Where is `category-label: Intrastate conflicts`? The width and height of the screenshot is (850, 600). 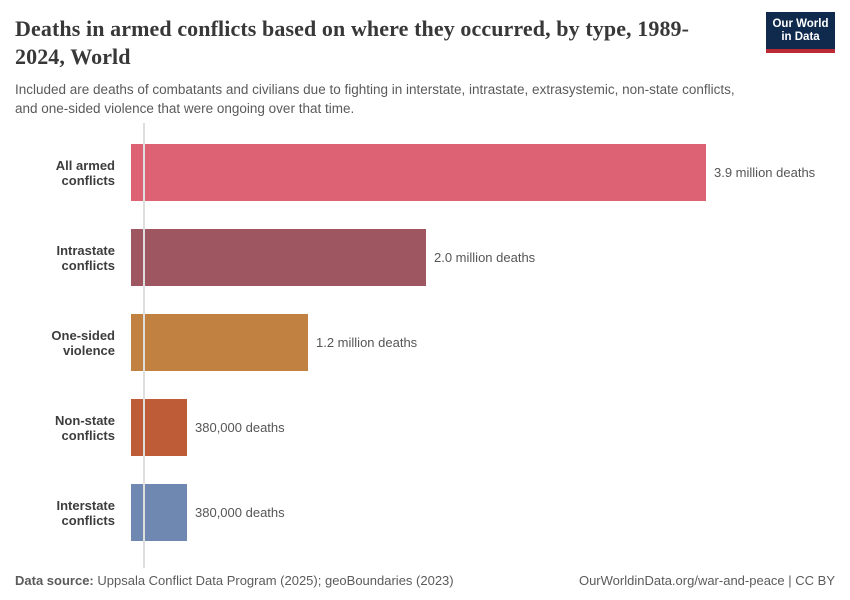
category-label: Intrastate conflicts is located at coordinates (85, 257).